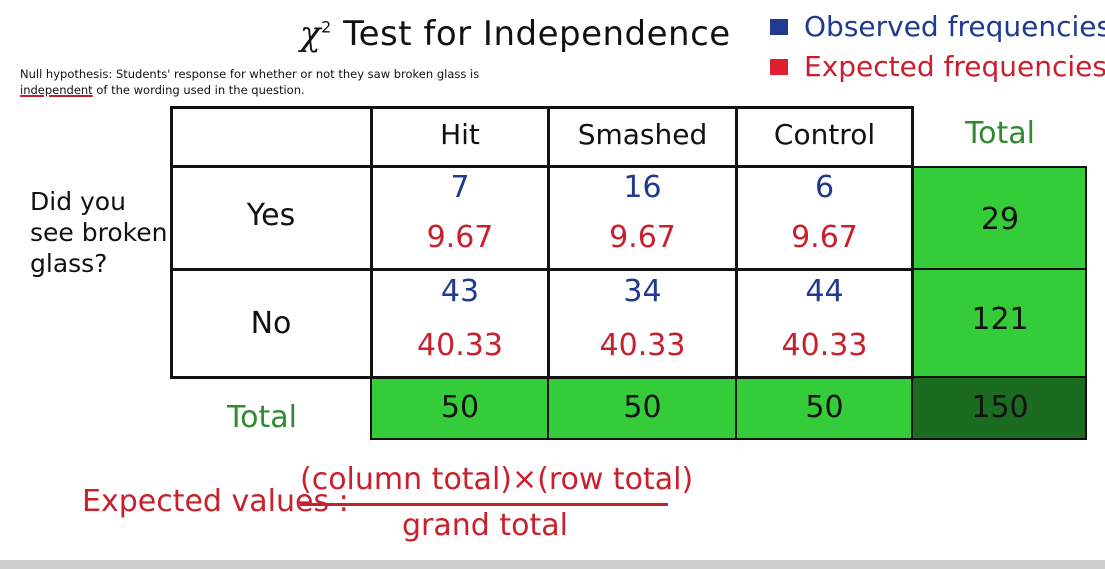 This screenshot has width=1105, height=569. Describe the element at coordinates (824, 345) in the screenshot. I see `expected-no-control: 40.33` at that location.